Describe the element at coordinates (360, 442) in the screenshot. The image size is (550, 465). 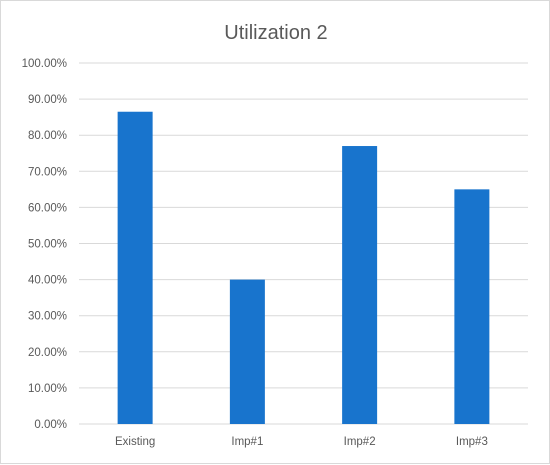
I see `x-tick-label: Imp#2` at that location.